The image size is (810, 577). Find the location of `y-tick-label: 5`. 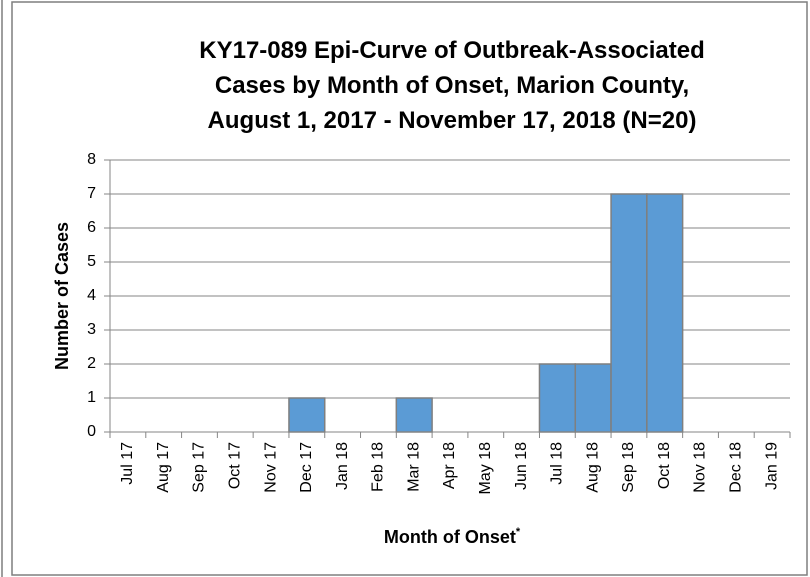

y-tick-label: 5 is located at coordinates (91, 261).